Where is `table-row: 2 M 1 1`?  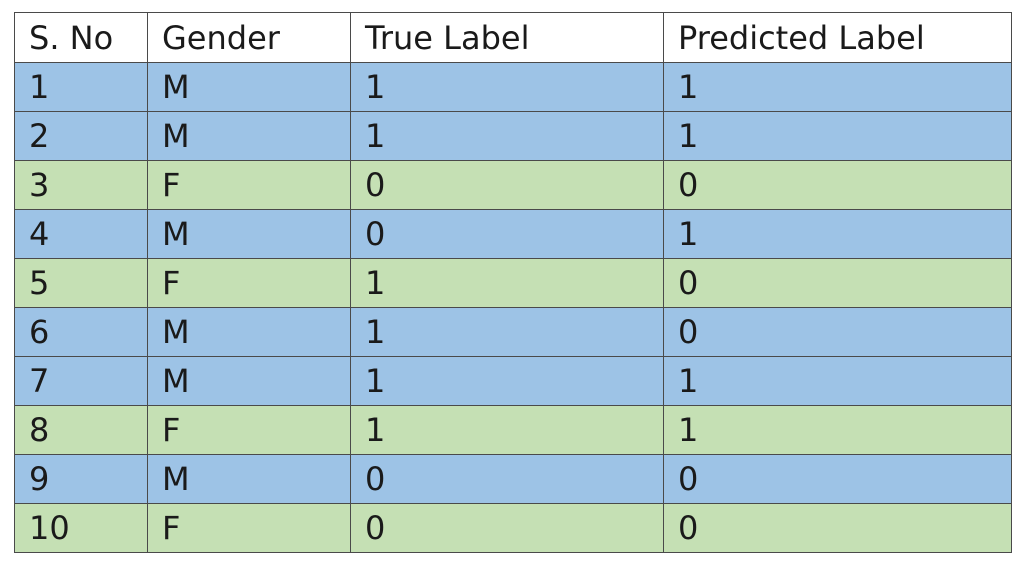
table-row: 2 M 1 1 is located at coordinates (513, 136).